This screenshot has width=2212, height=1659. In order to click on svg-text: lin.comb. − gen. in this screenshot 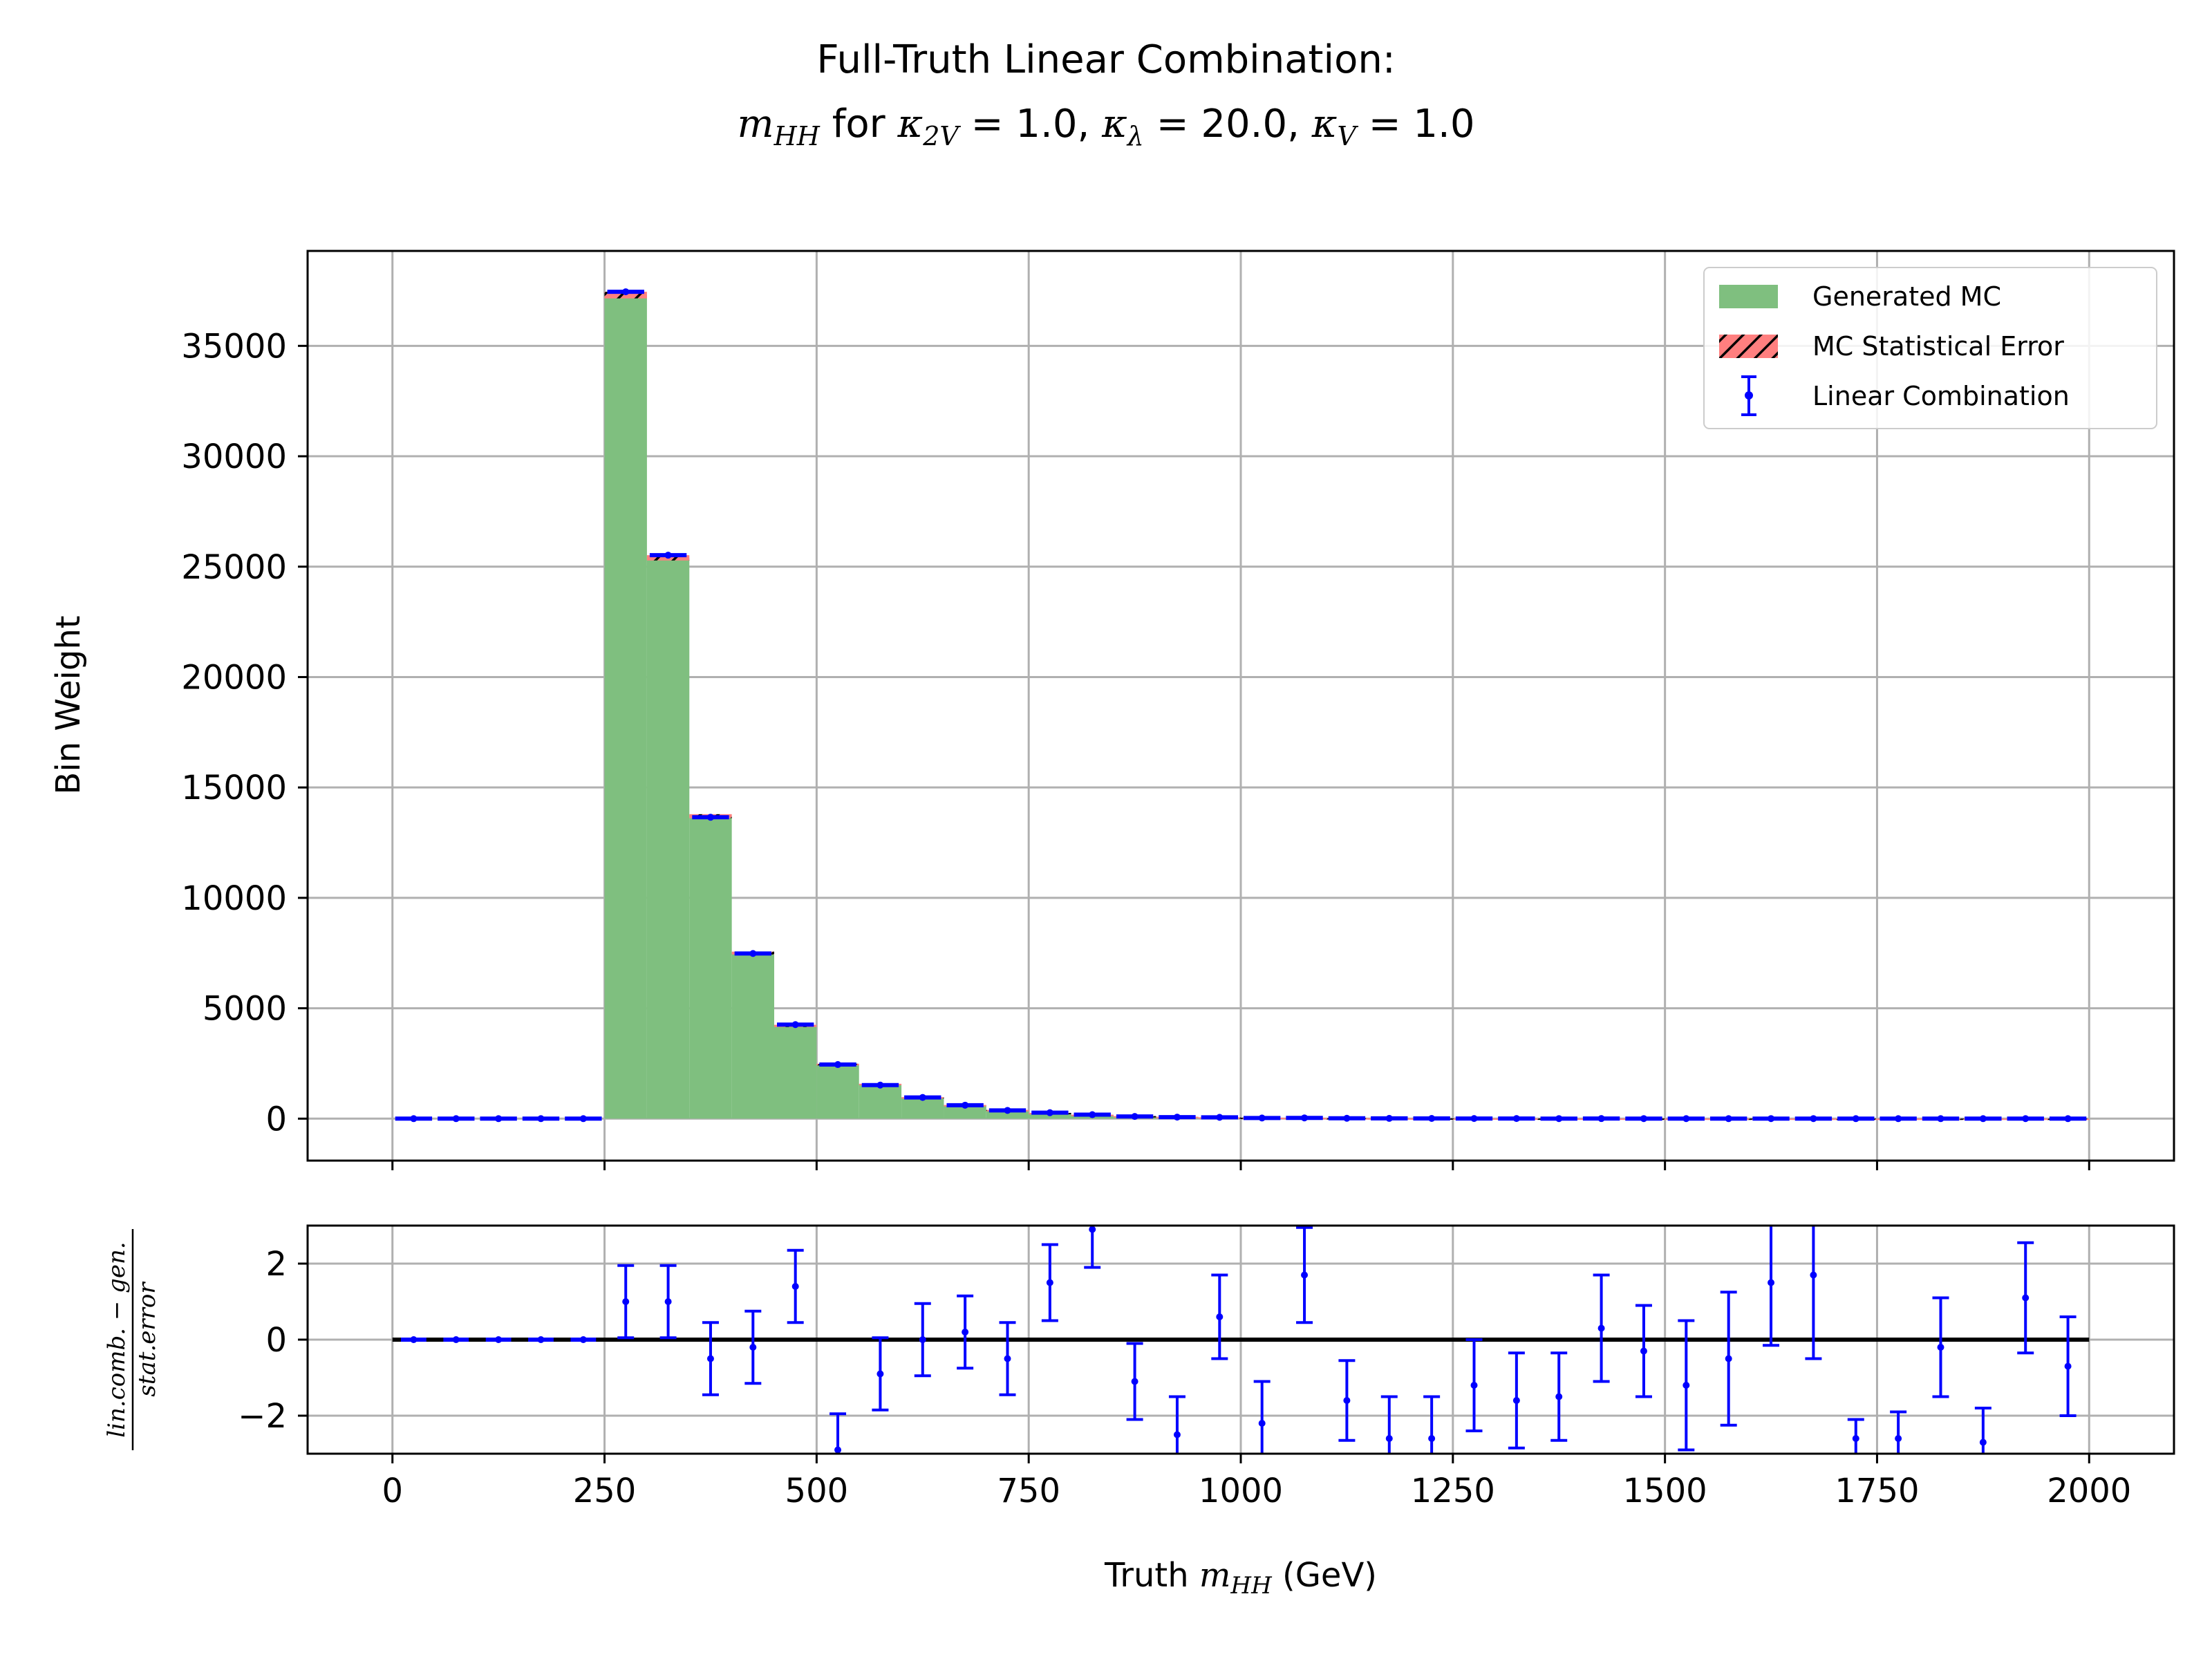, I will do `click(117, 1339)`.